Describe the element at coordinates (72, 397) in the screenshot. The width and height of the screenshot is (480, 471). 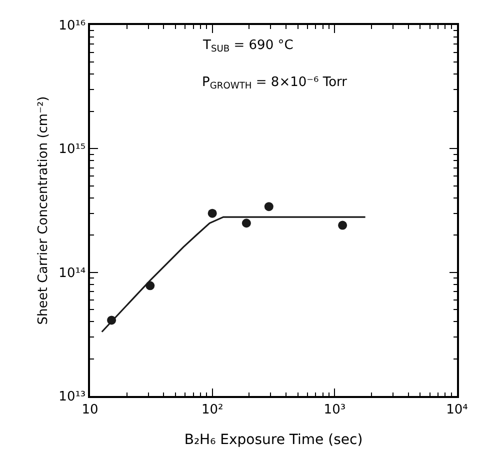
I see `y-tick-label: 10¹³` at that location.